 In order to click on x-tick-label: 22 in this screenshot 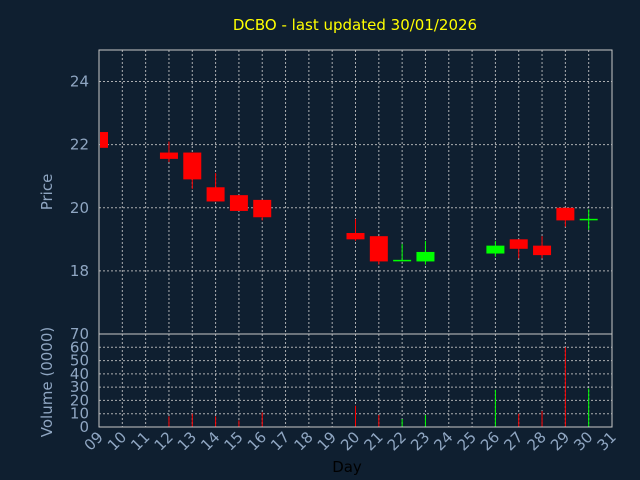, I will do `click(397, 441)`.